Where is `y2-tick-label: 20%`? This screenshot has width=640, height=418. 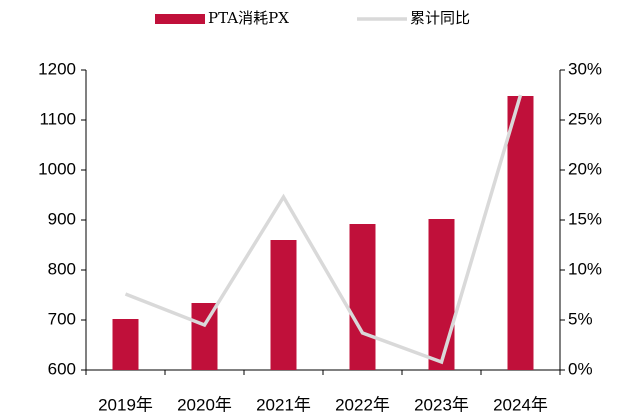
y2-tick-label: 20% is located at coordinates (585, 168).